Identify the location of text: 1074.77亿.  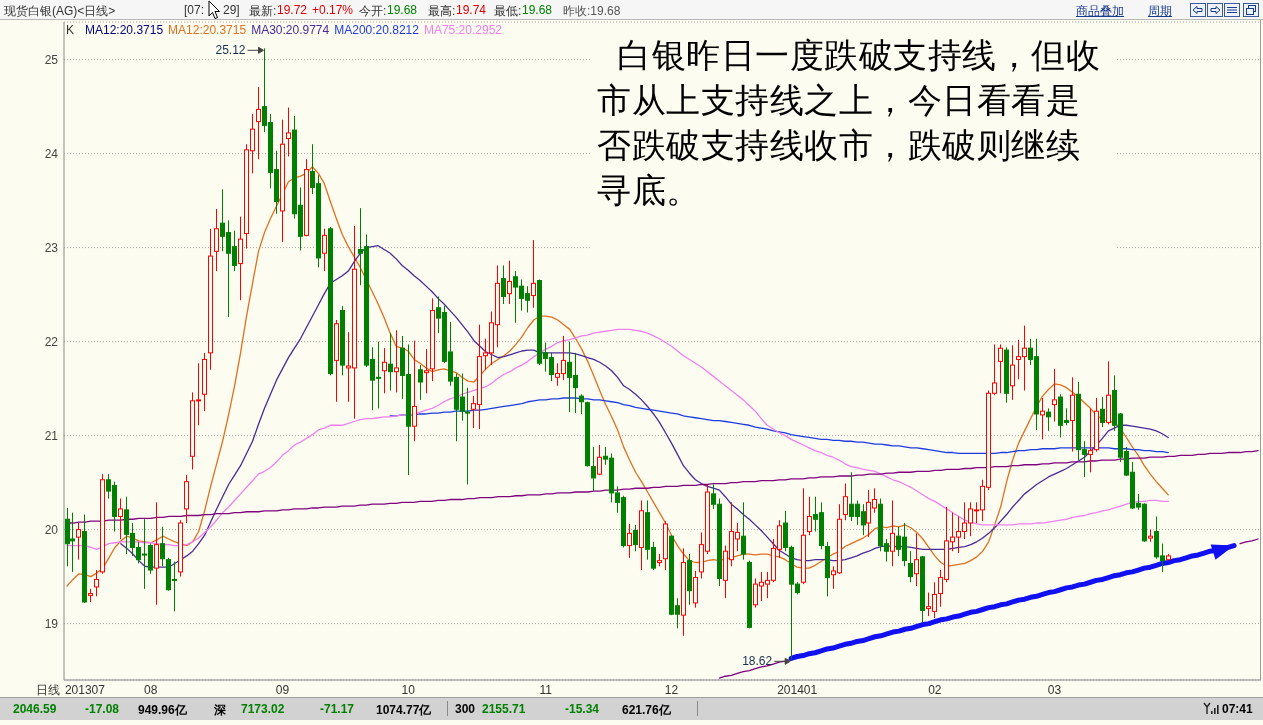
(404, 710).